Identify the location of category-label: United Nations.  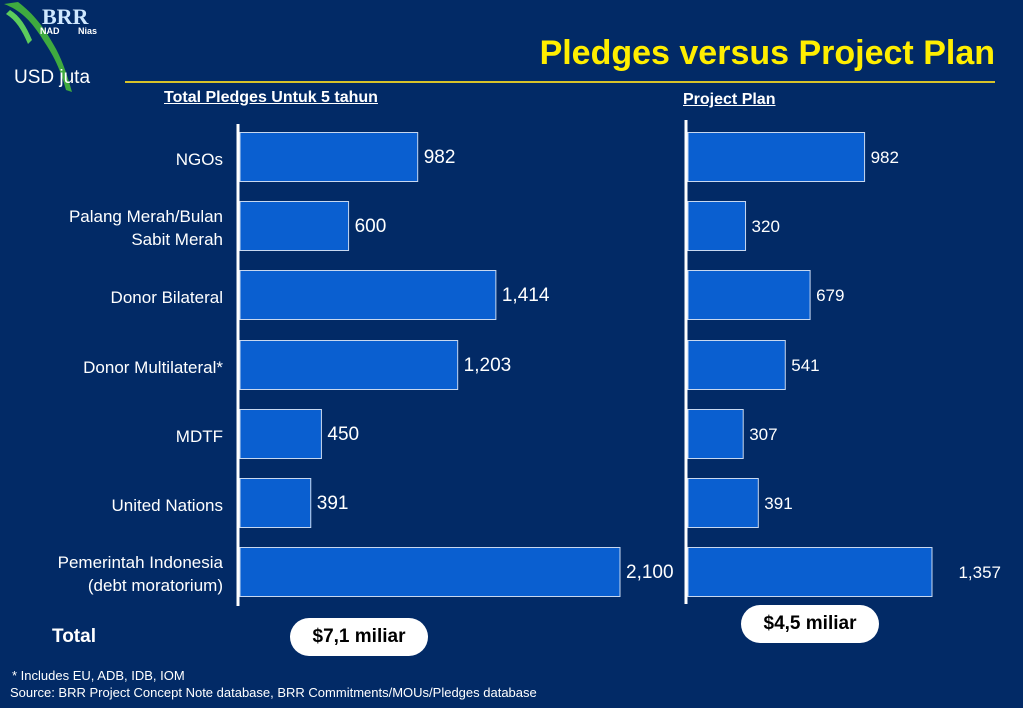
(111, 505).